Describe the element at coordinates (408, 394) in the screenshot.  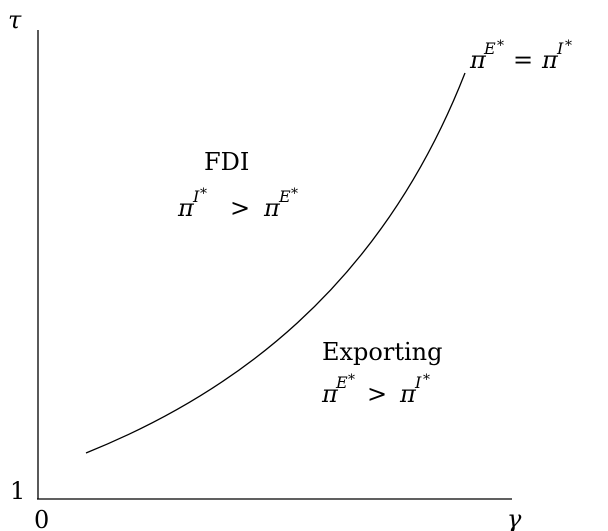
I see `exporting-pi-right: π` at that location.